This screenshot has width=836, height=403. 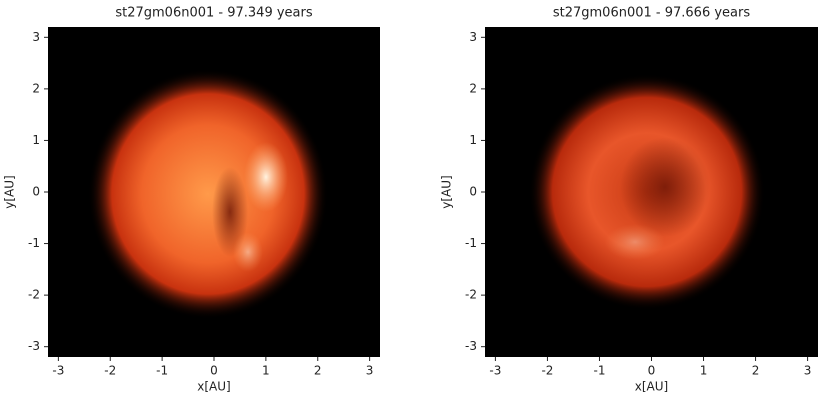 What do you see at coordinates (651, 13) in the screenshot?
I see `chart-title: st27gm06n001 - 97.666 years` at bounding box center [651, 13].